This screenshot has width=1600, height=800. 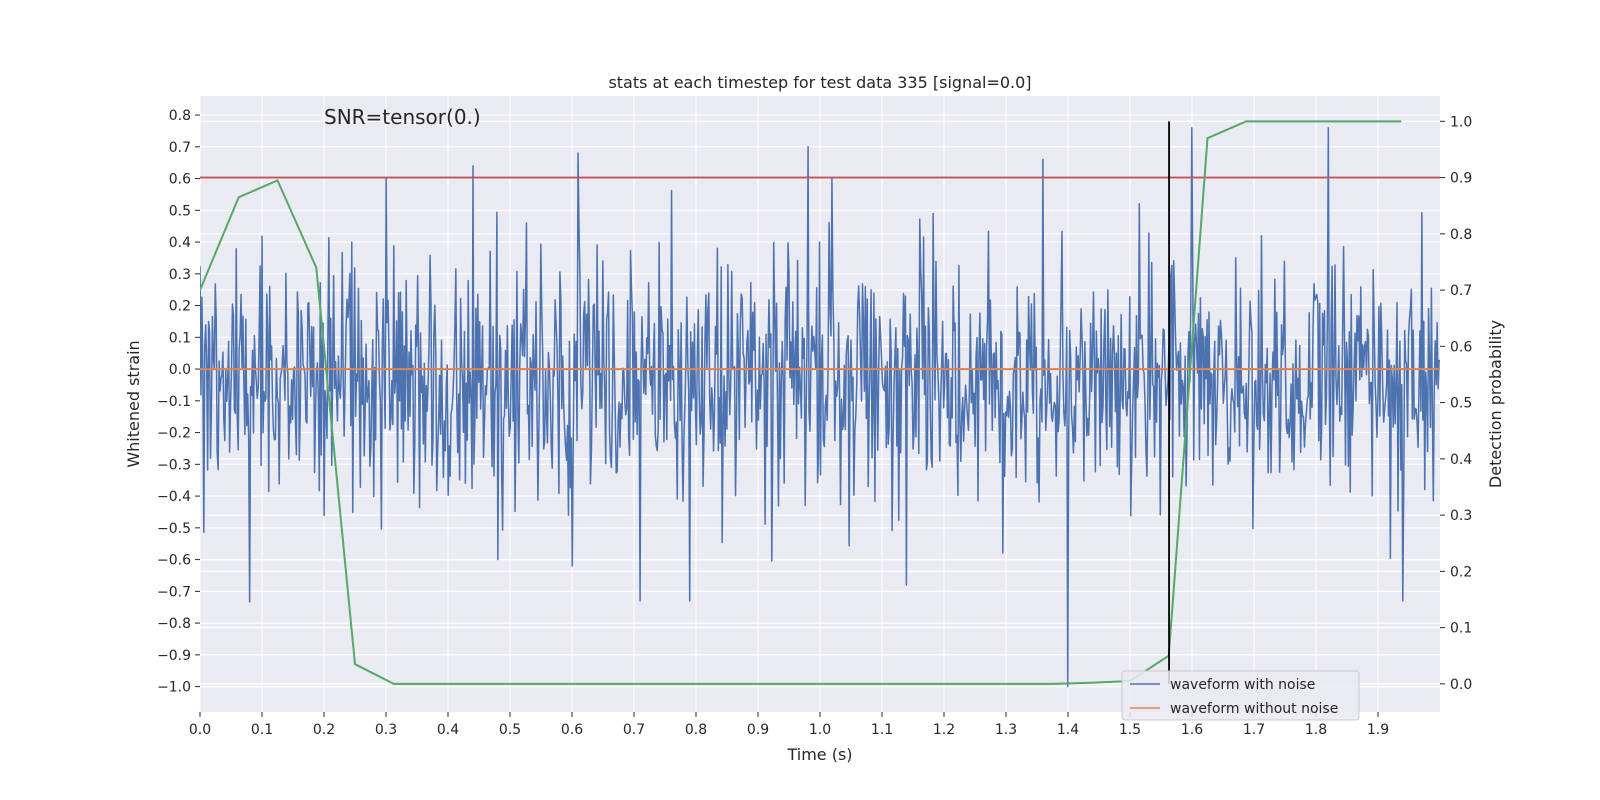 I want to click on y-tick-label-right: 0.8, so click(x=1461, y=235).